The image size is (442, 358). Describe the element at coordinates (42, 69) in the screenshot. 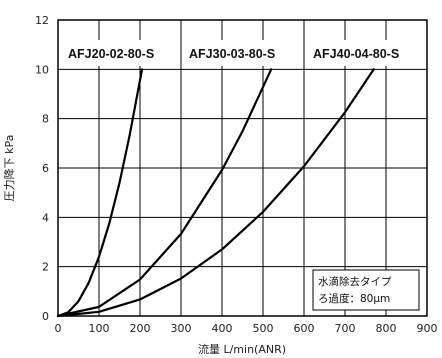

I see `y-tick-label: 10` at that location.